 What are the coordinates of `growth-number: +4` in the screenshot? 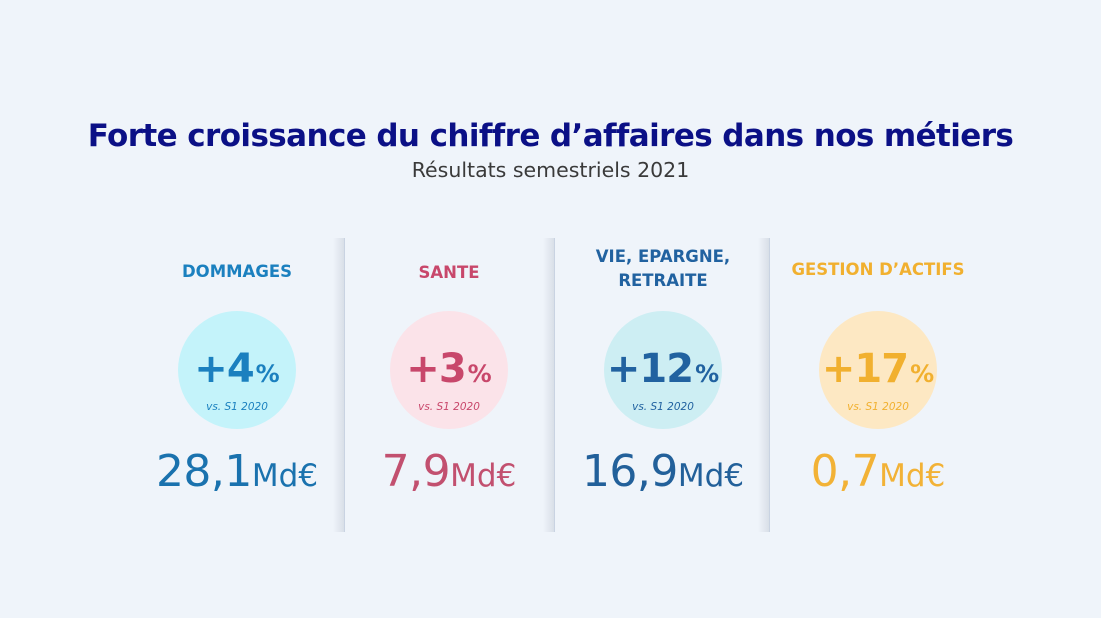 It's located at (224, 369).